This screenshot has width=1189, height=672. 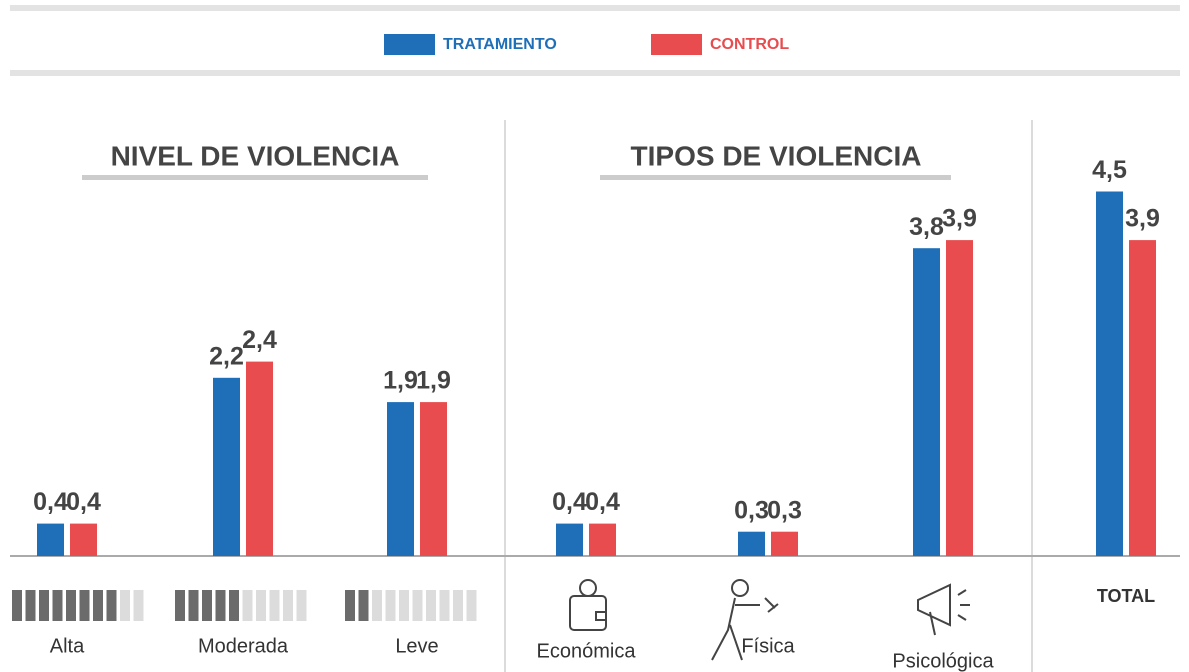 I want to click on legend-label: CONTROL, so click(x=749, y=44).